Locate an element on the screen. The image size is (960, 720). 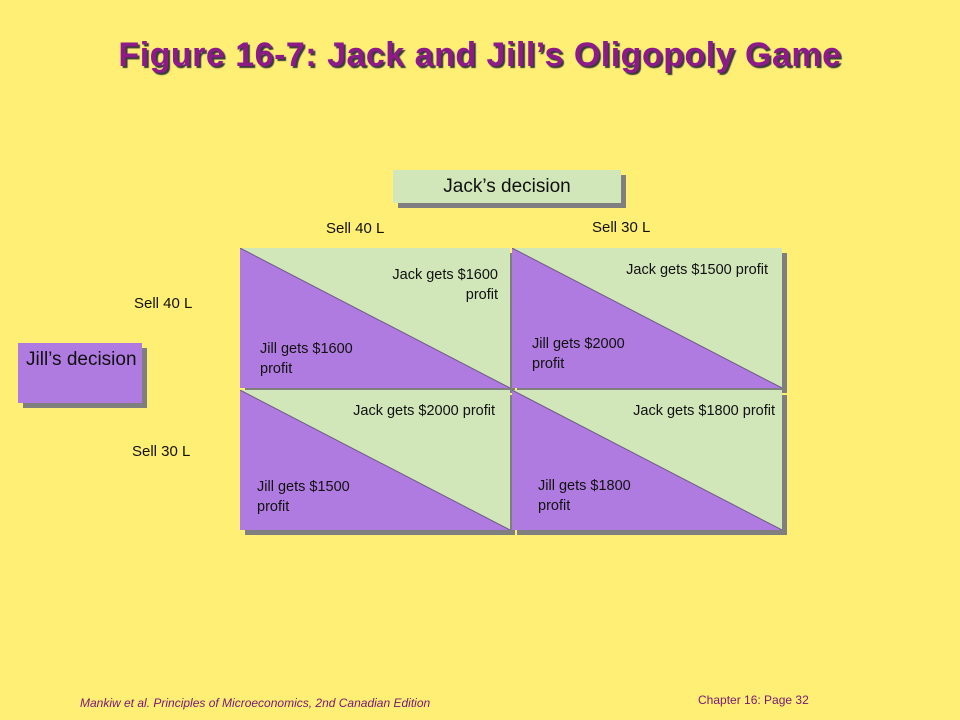
jack-payoff: Jack gets $1500 profit is located at coordinates (697, 270).